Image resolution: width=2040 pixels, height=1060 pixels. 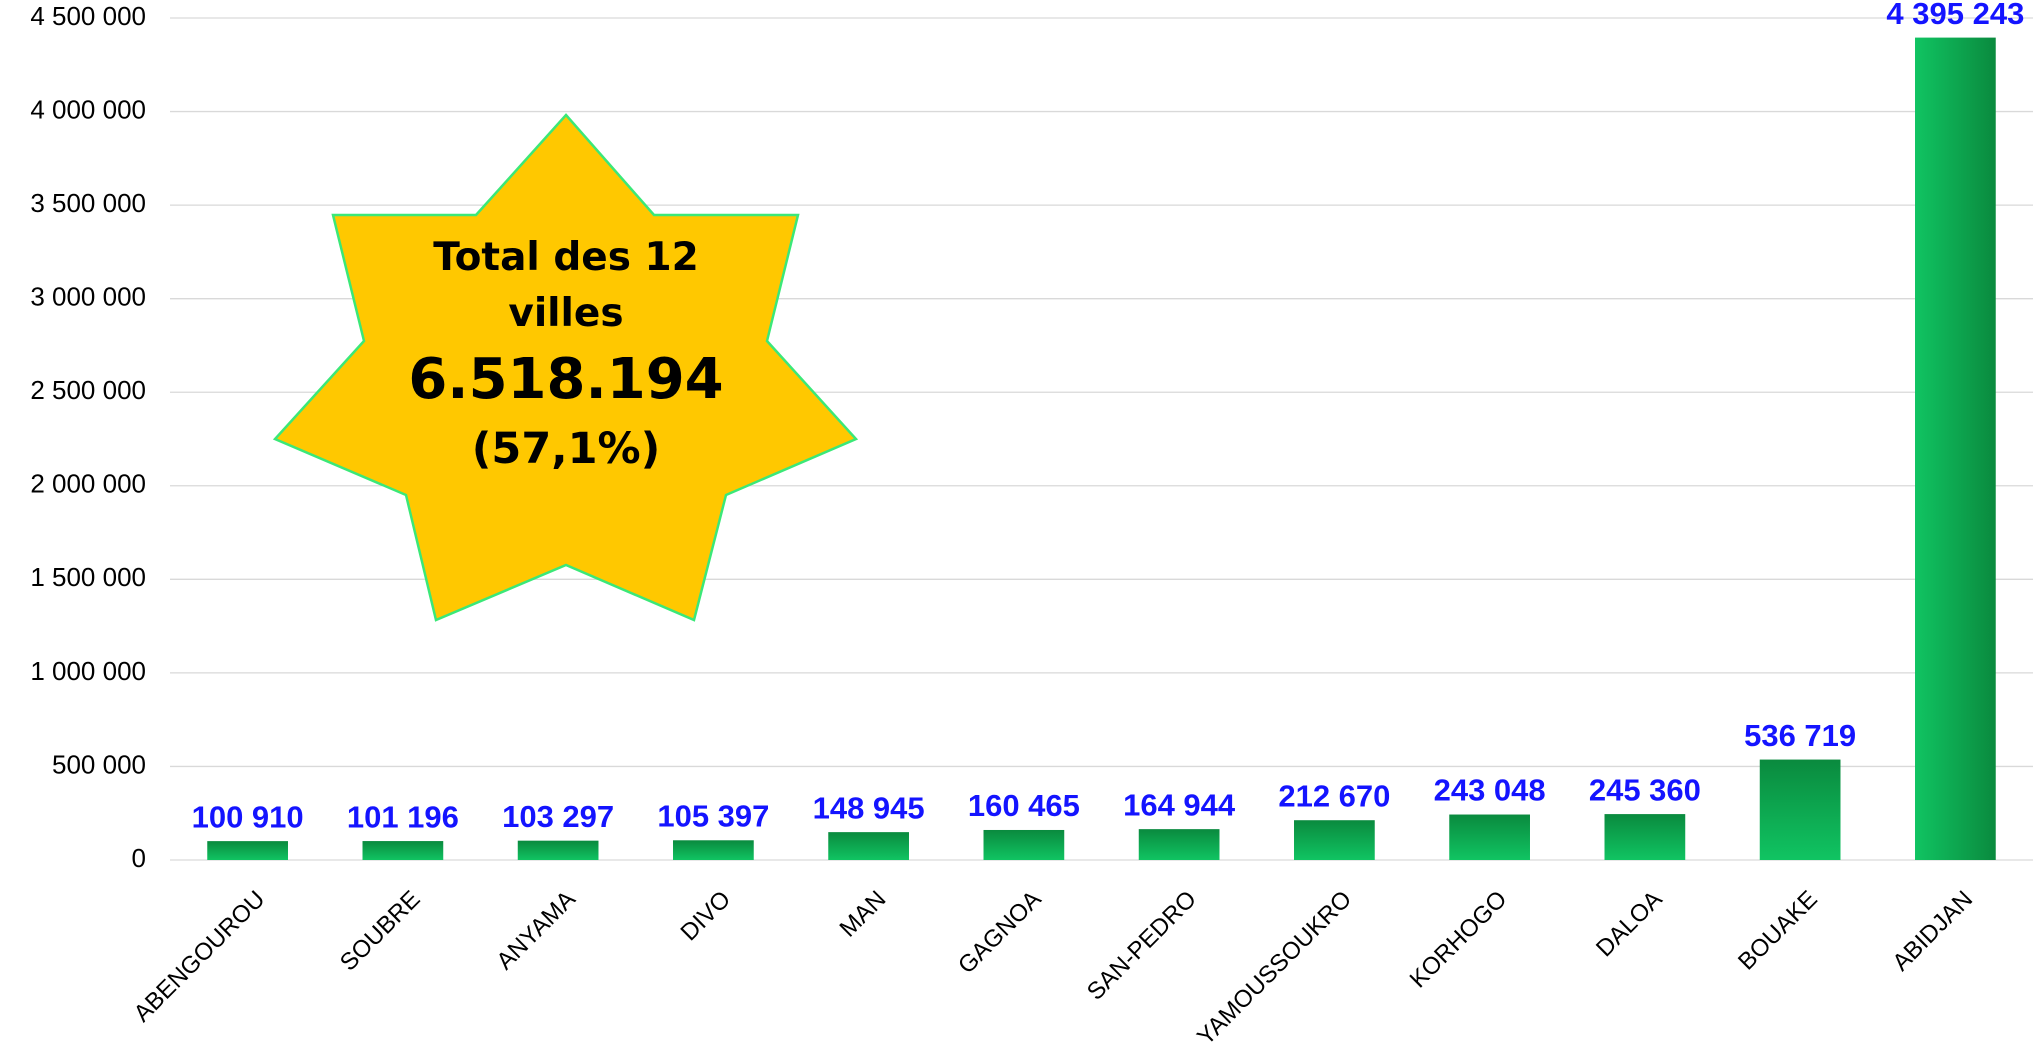 I want to click on x-tick-label: MAN, so click(x=863, y=914).